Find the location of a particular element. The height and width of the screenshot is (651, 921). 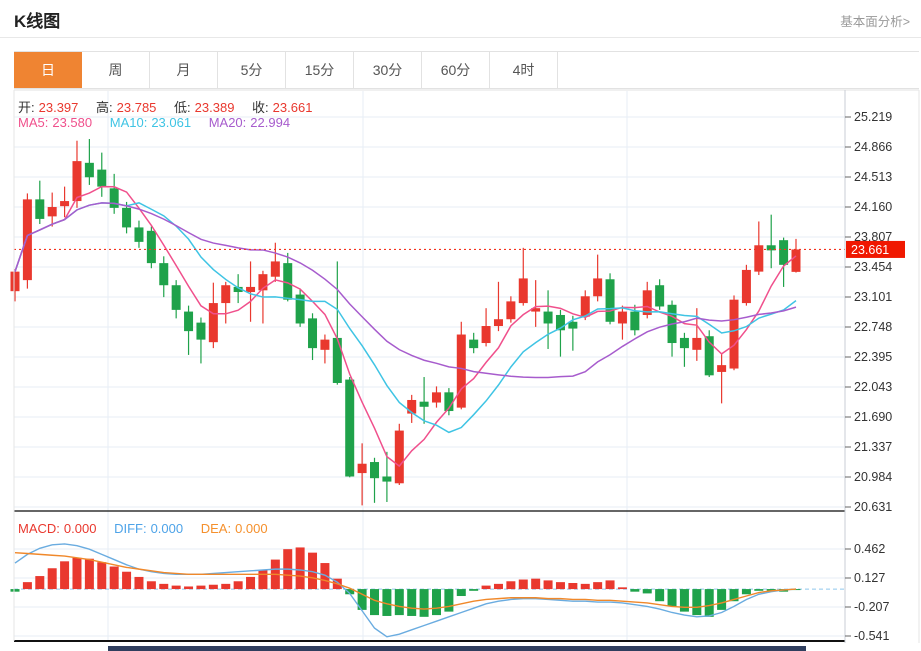

macd-legend: MACD: 0.000 DIFF: 0.000 DEA: 0.000 is located at coordinates (145, 528).